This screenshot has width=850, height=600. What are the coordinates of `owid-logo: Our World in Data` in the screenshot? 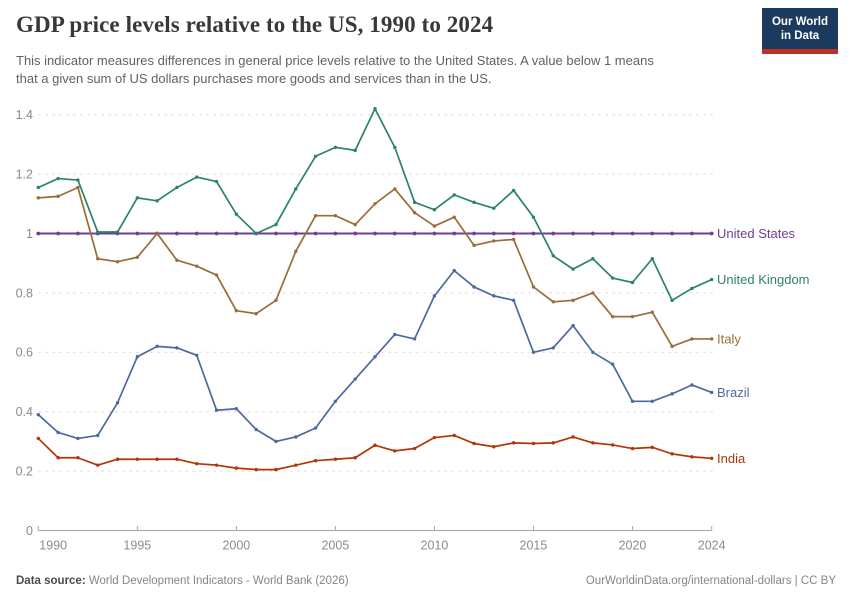 It's located at (800, 31).